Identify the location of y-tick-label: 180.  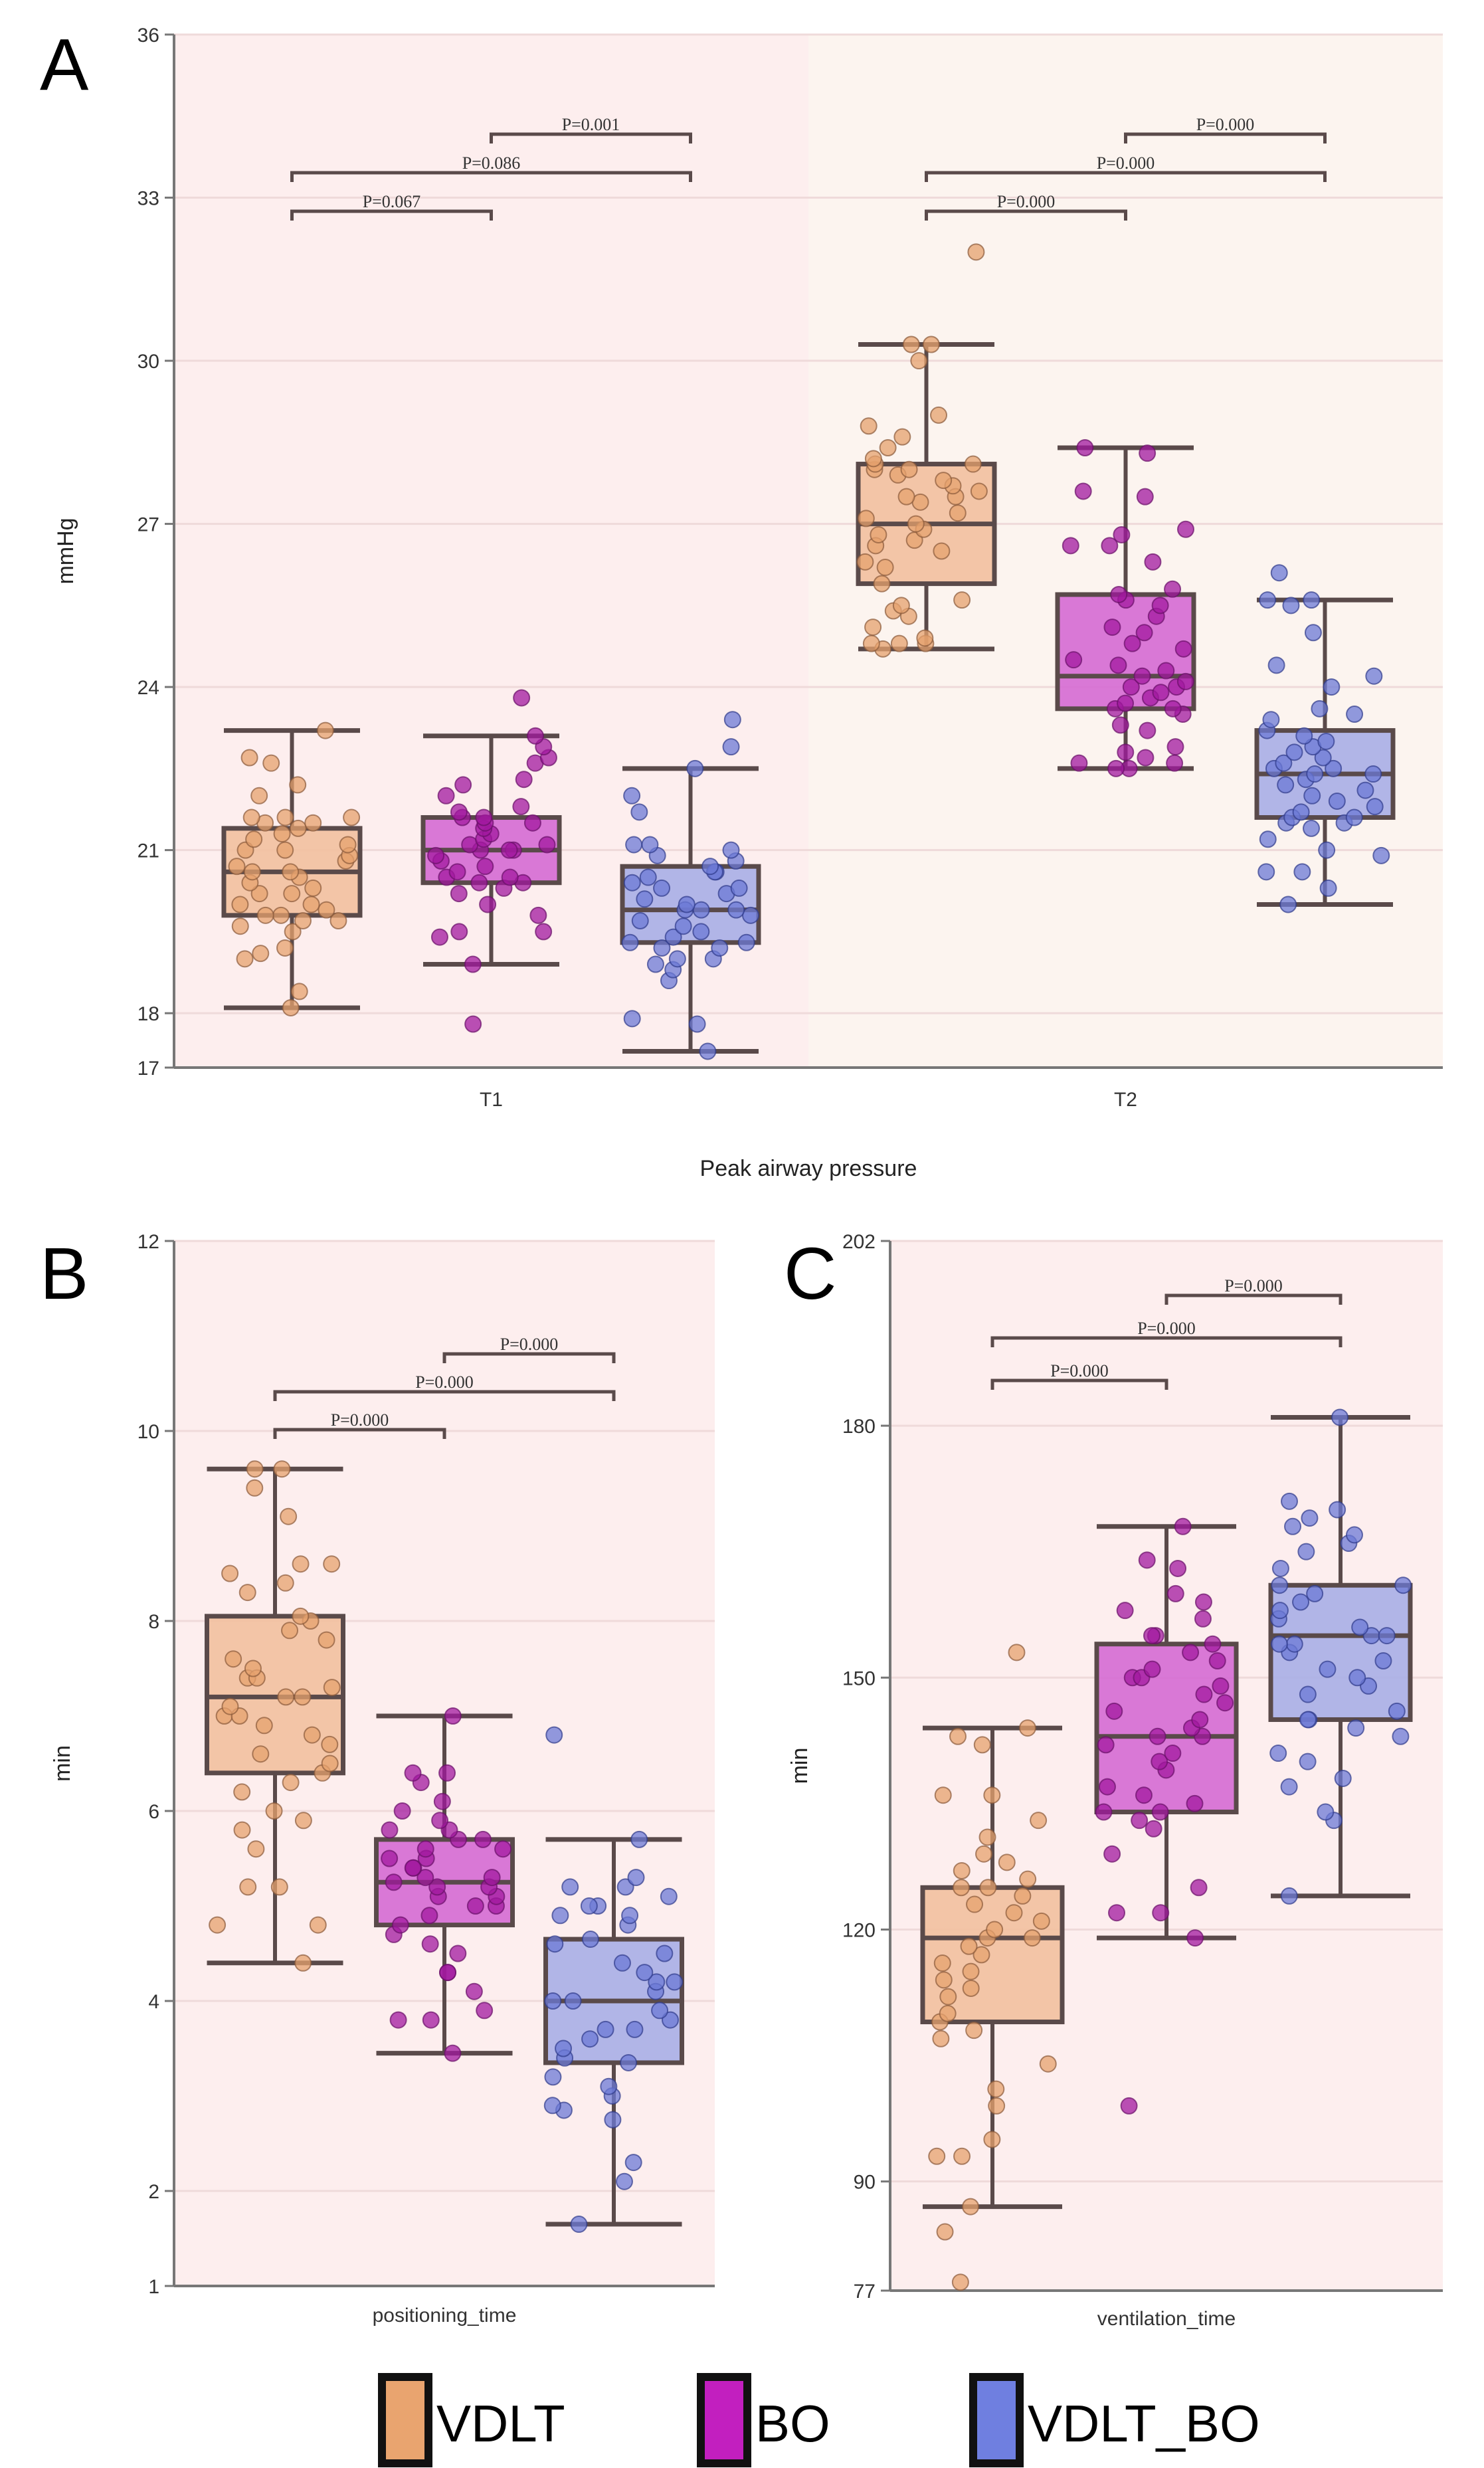
(859, 1427).